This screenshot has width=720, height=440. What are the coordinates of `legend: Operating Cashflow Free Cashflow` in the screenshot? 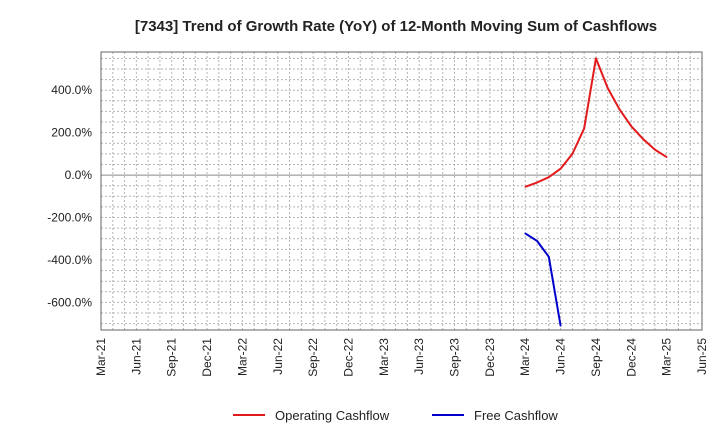 It's located at (395, 415).